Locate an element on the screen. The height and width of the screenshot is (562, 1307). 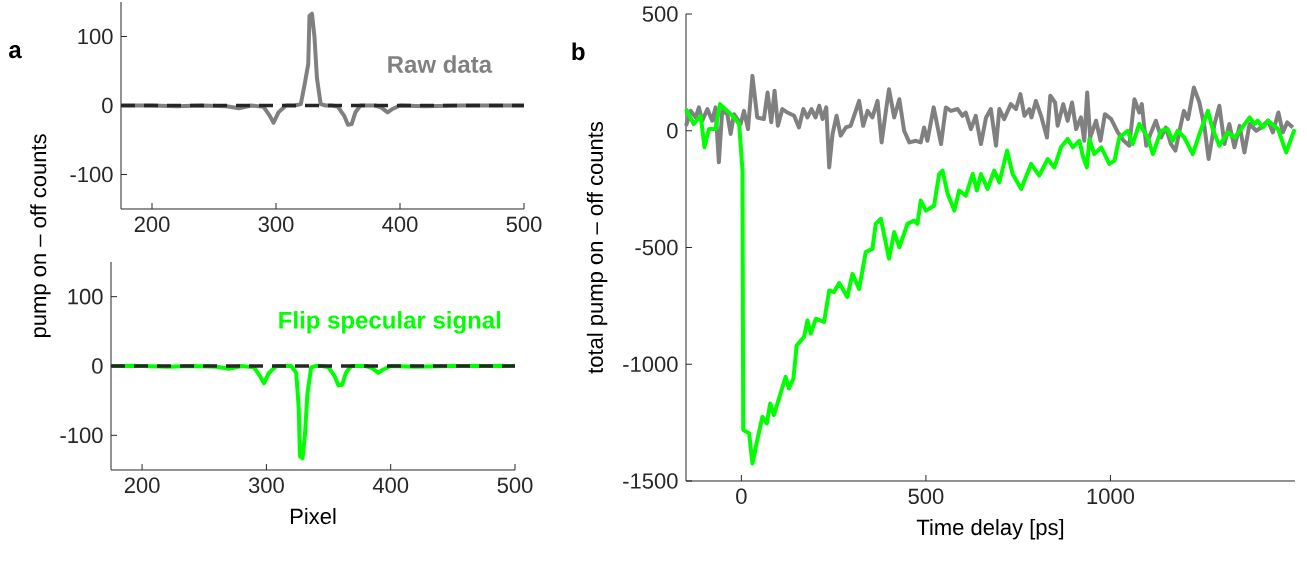
x-axis-title: Time delay [ps] is located at coordinates (990, 529).